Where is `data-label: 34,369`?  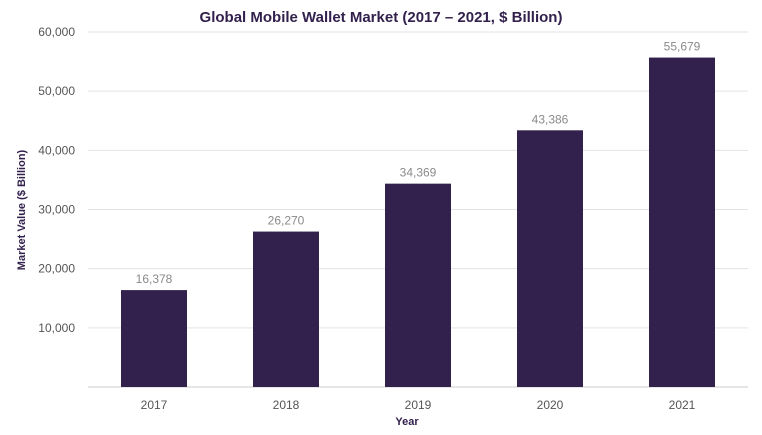 data-label: 34,369 is located at coordinates (418, 173).